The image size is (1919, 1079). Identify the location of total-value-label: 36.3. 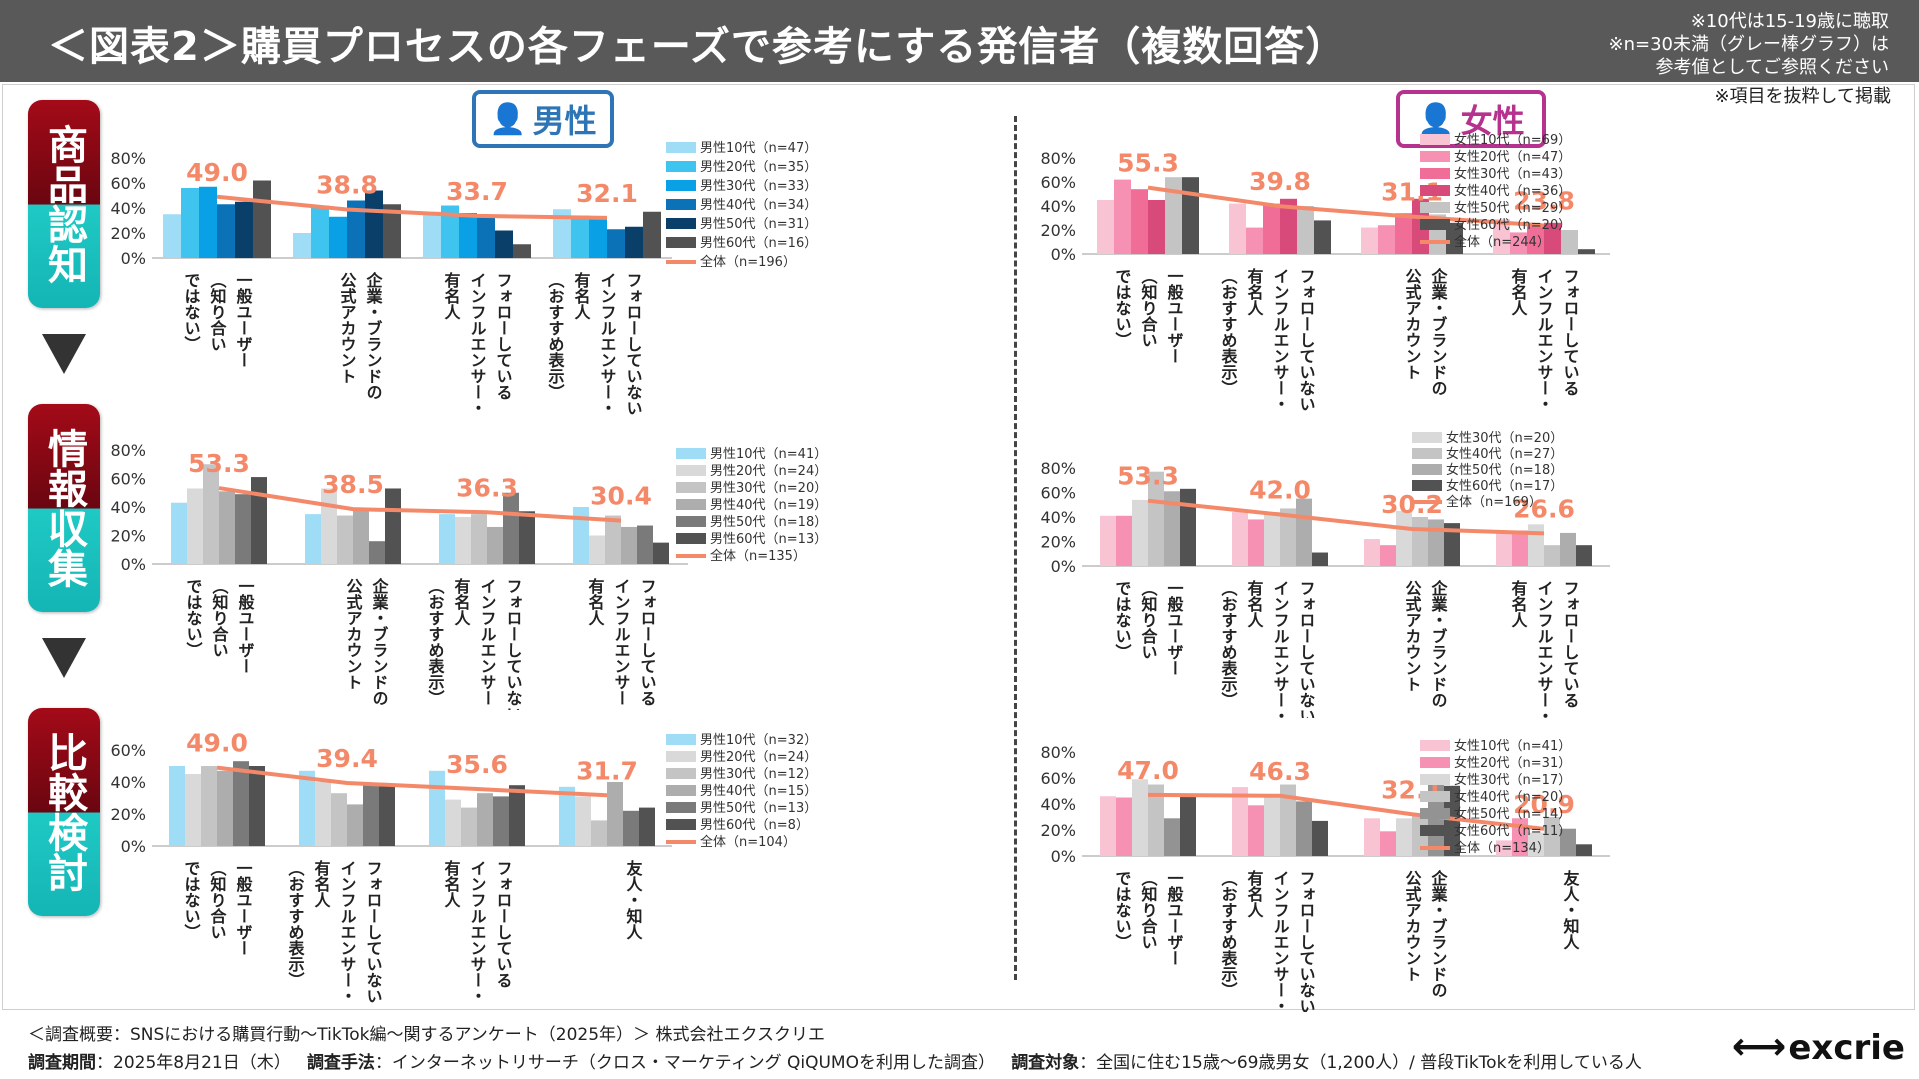
(487, 487).